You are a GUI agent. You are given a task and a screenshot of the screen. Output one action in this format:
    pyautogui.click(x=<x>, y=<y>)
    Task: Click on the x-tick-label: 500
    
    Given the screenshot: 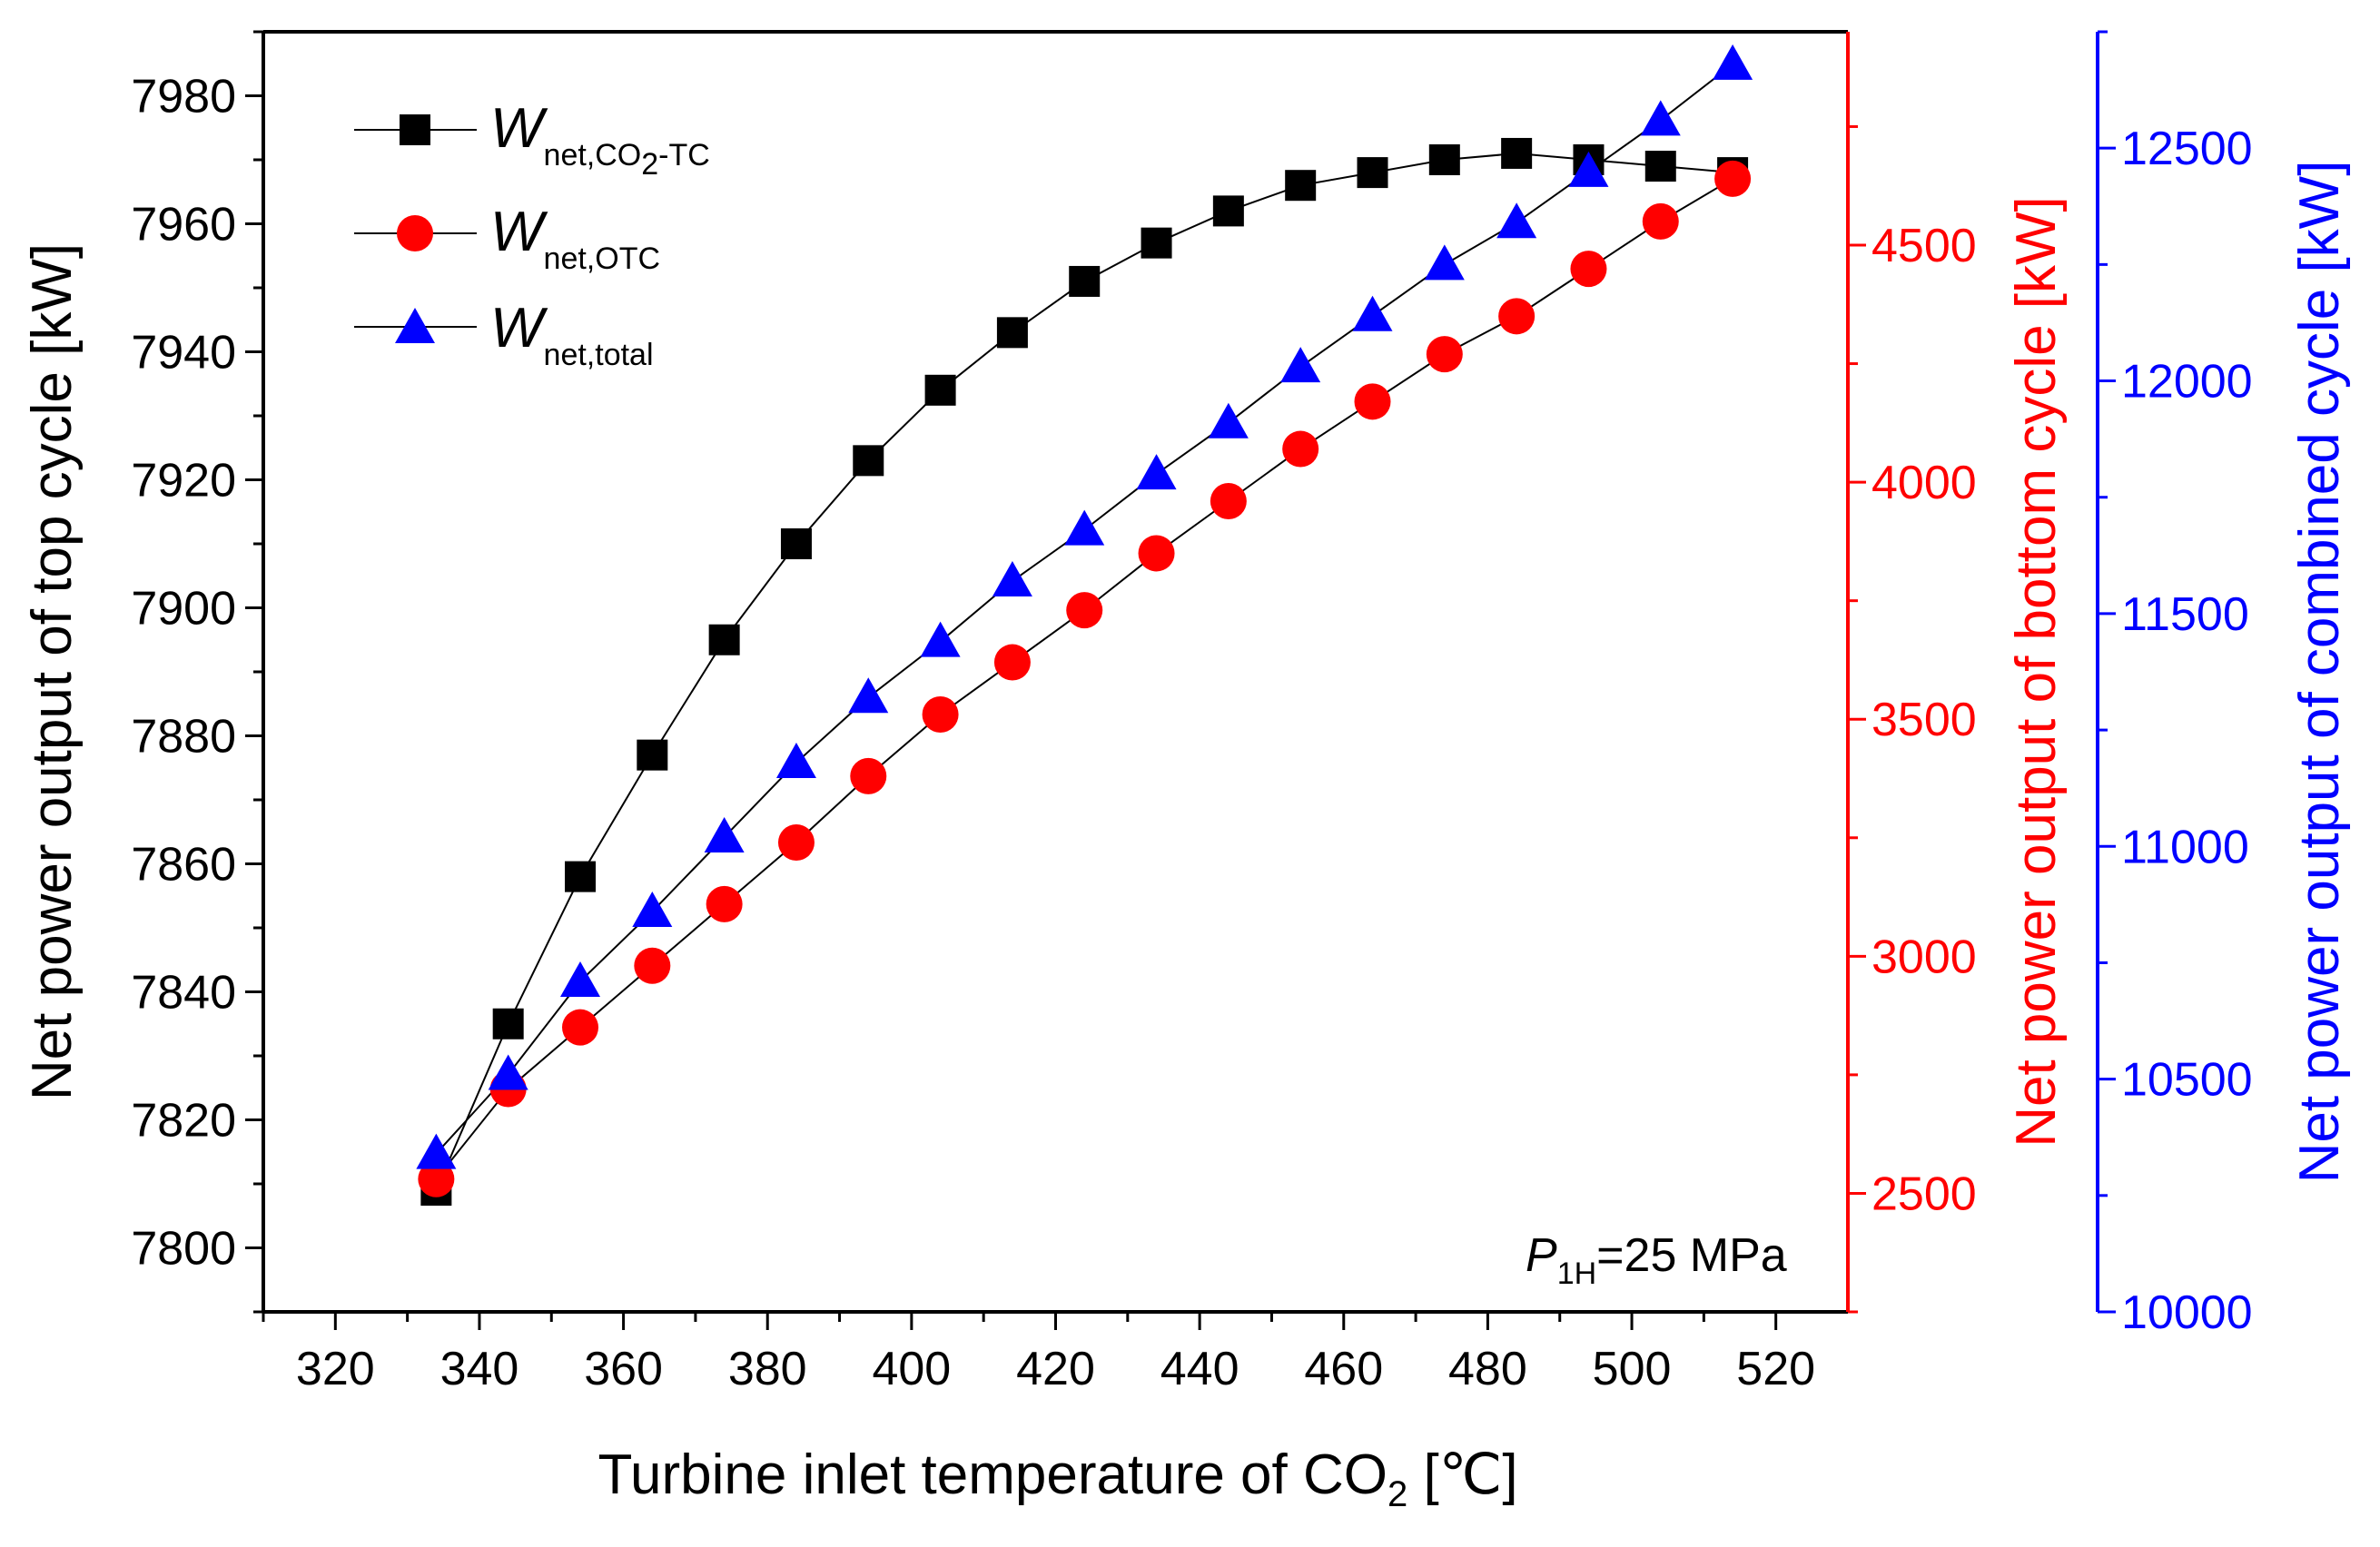 What is the action you would take?
    pyautogui.click(x=1632, y=1369)
    